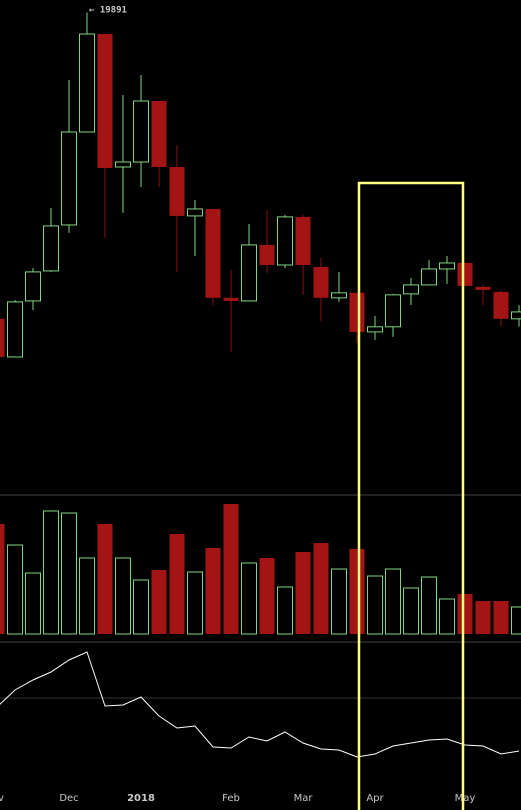  What do you see at coordinates (375, 798) in the screenshot?
I see `x-tick-label: Apr` at bounding box center [375, 798].